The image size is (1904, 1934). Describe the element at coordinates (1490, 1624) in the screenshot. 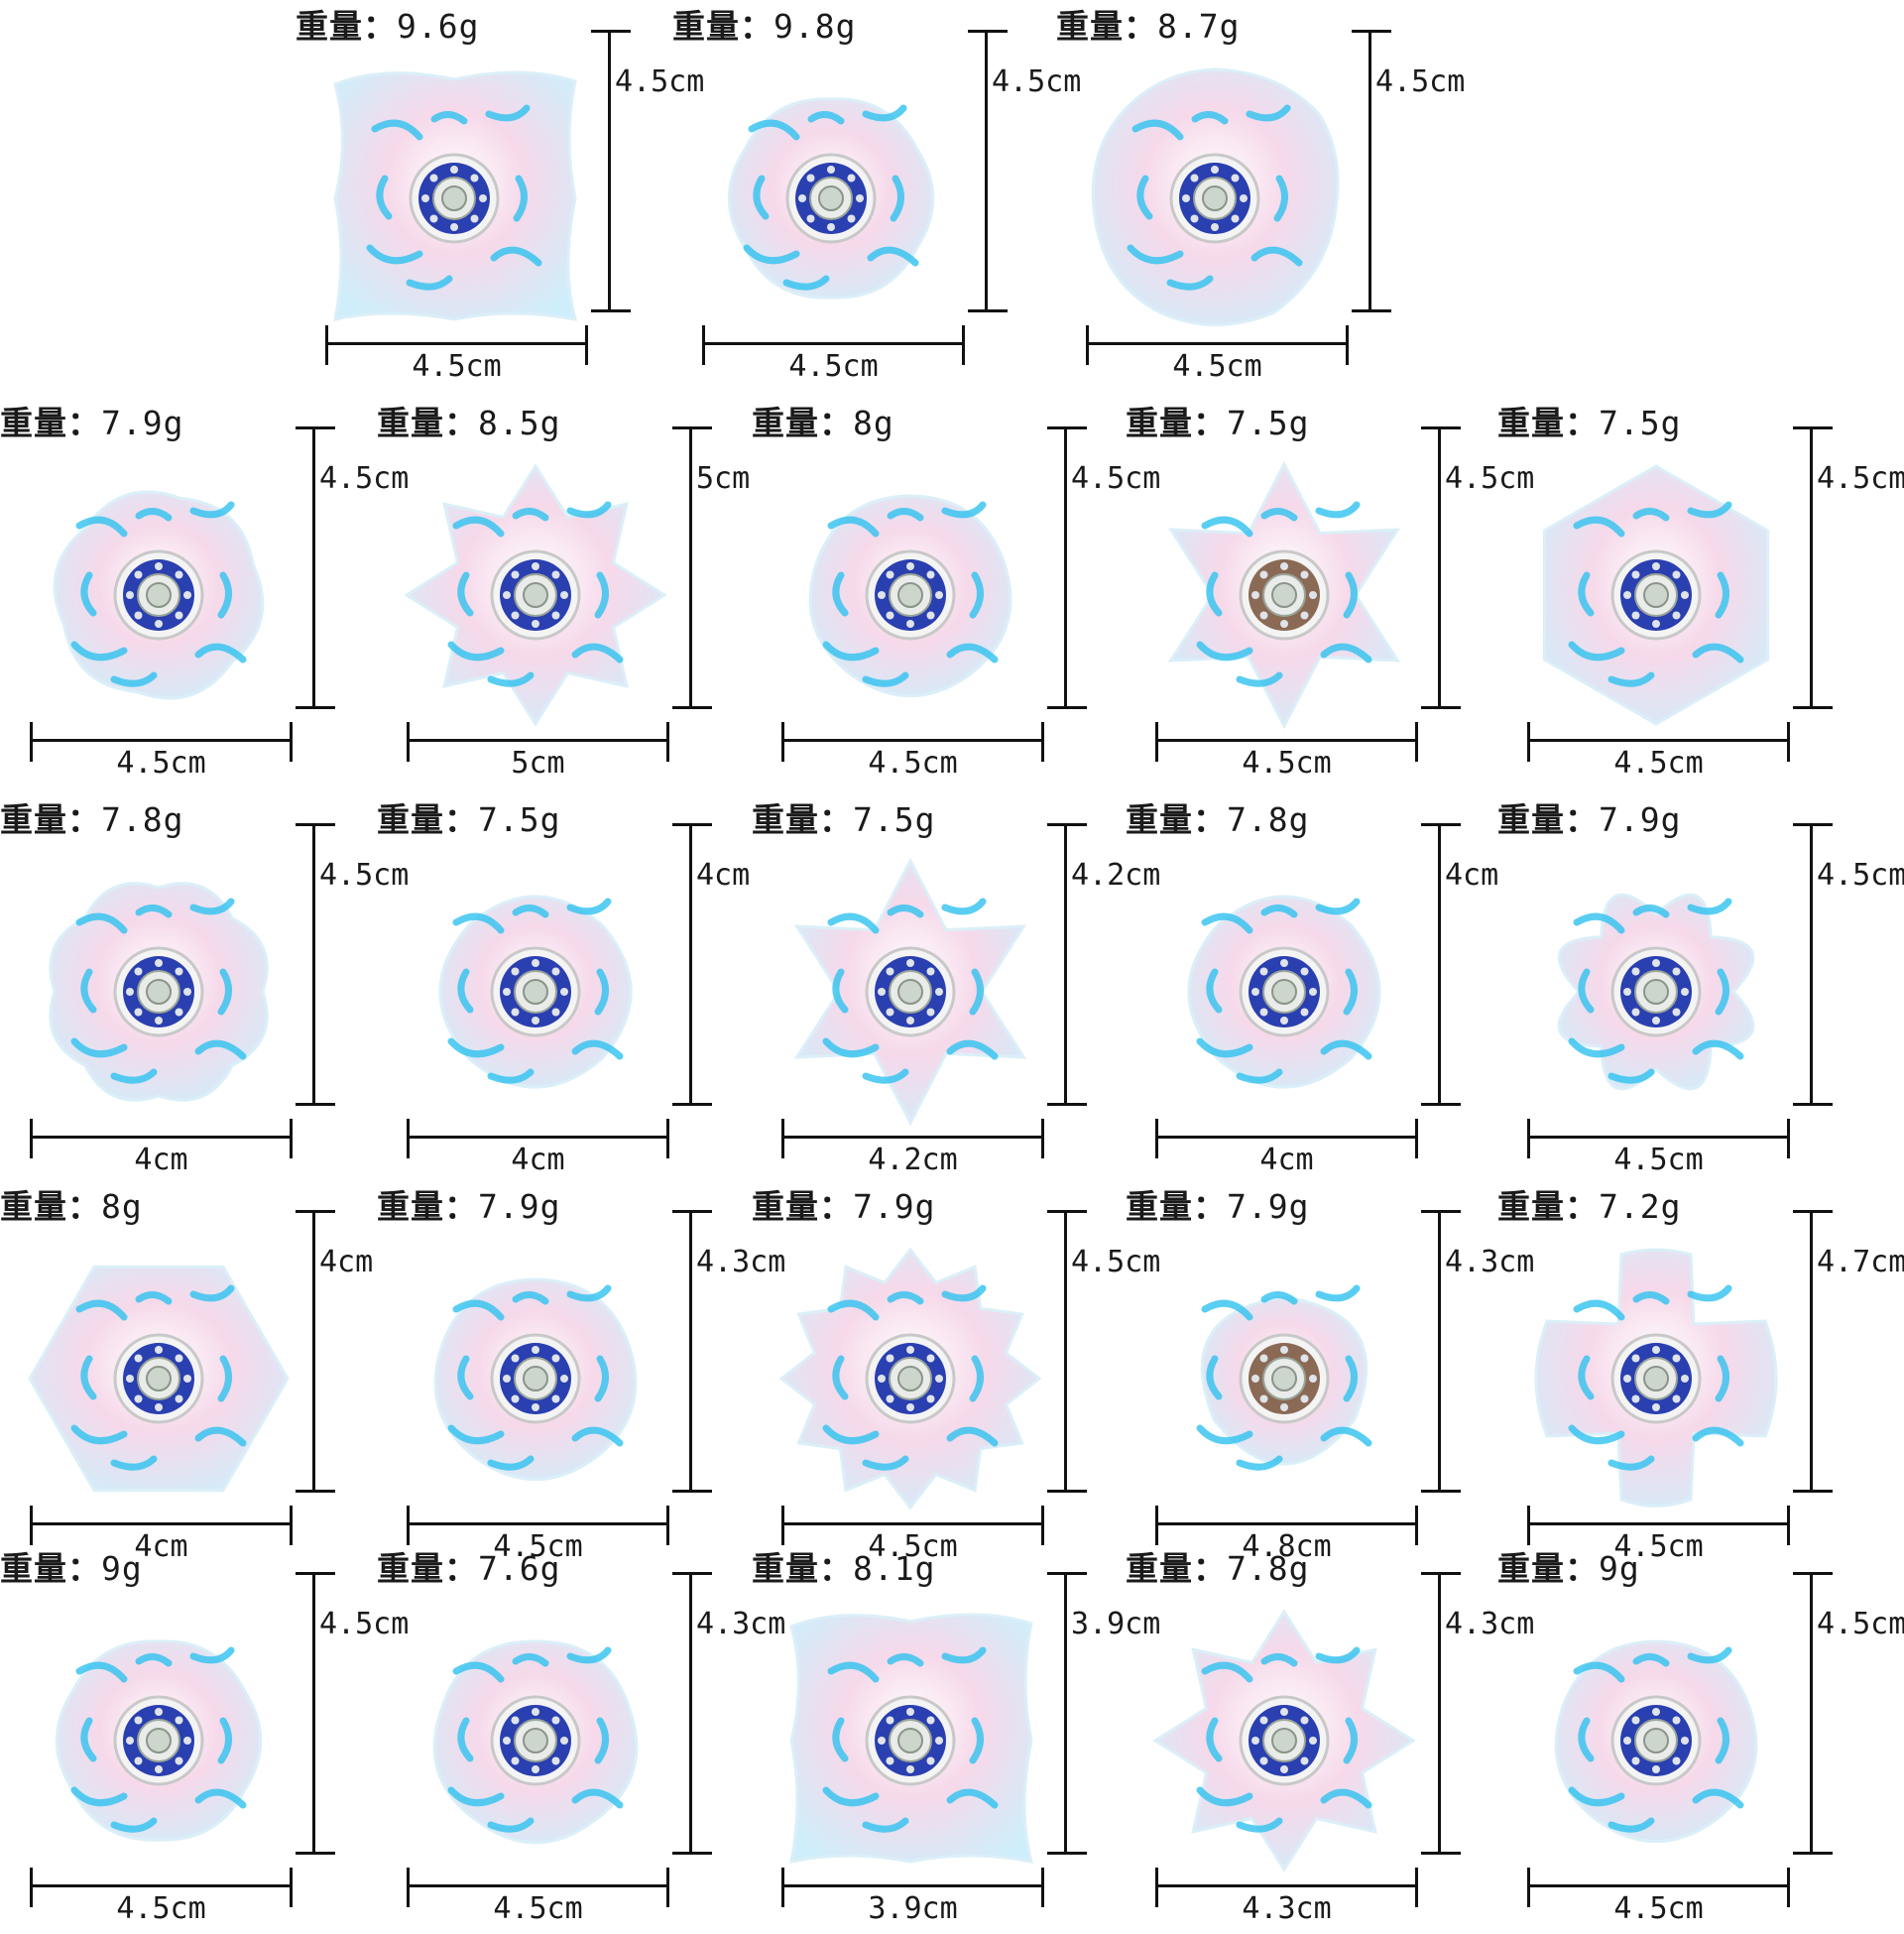

I see `height-value: 4.3cm` at that location.